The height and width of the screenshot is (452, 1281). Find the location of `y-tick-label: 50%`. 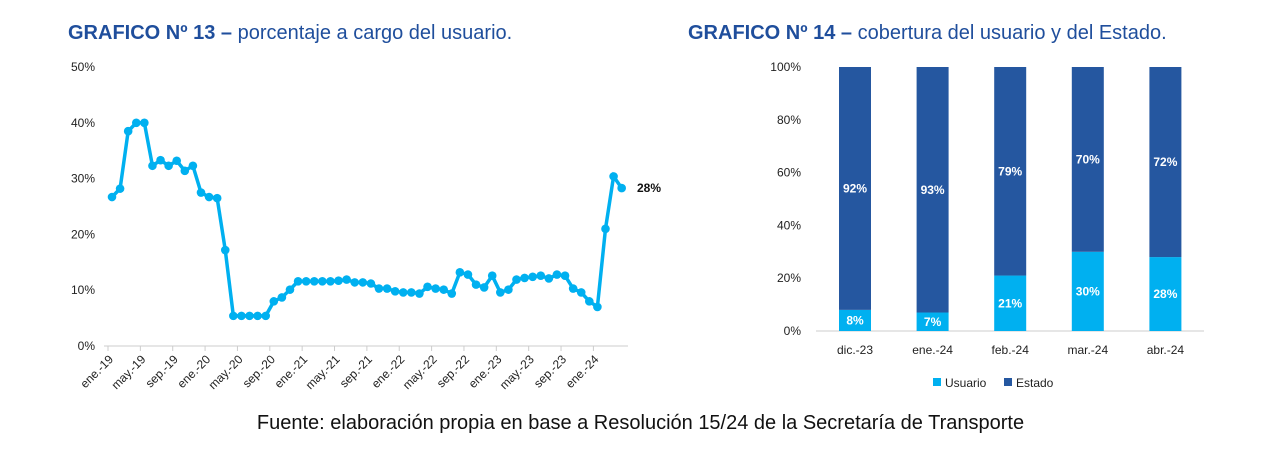

y-tick-label: 50% is located at coordinates (83, 67).